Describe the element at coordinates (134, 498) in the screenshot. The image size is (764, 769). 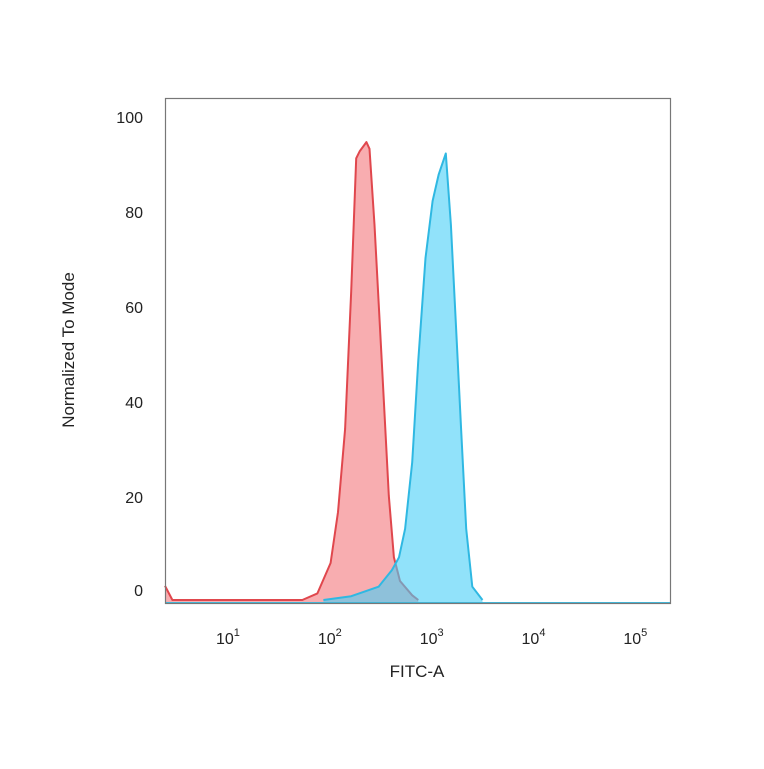
I see `y-tick-label: 20` at that location.